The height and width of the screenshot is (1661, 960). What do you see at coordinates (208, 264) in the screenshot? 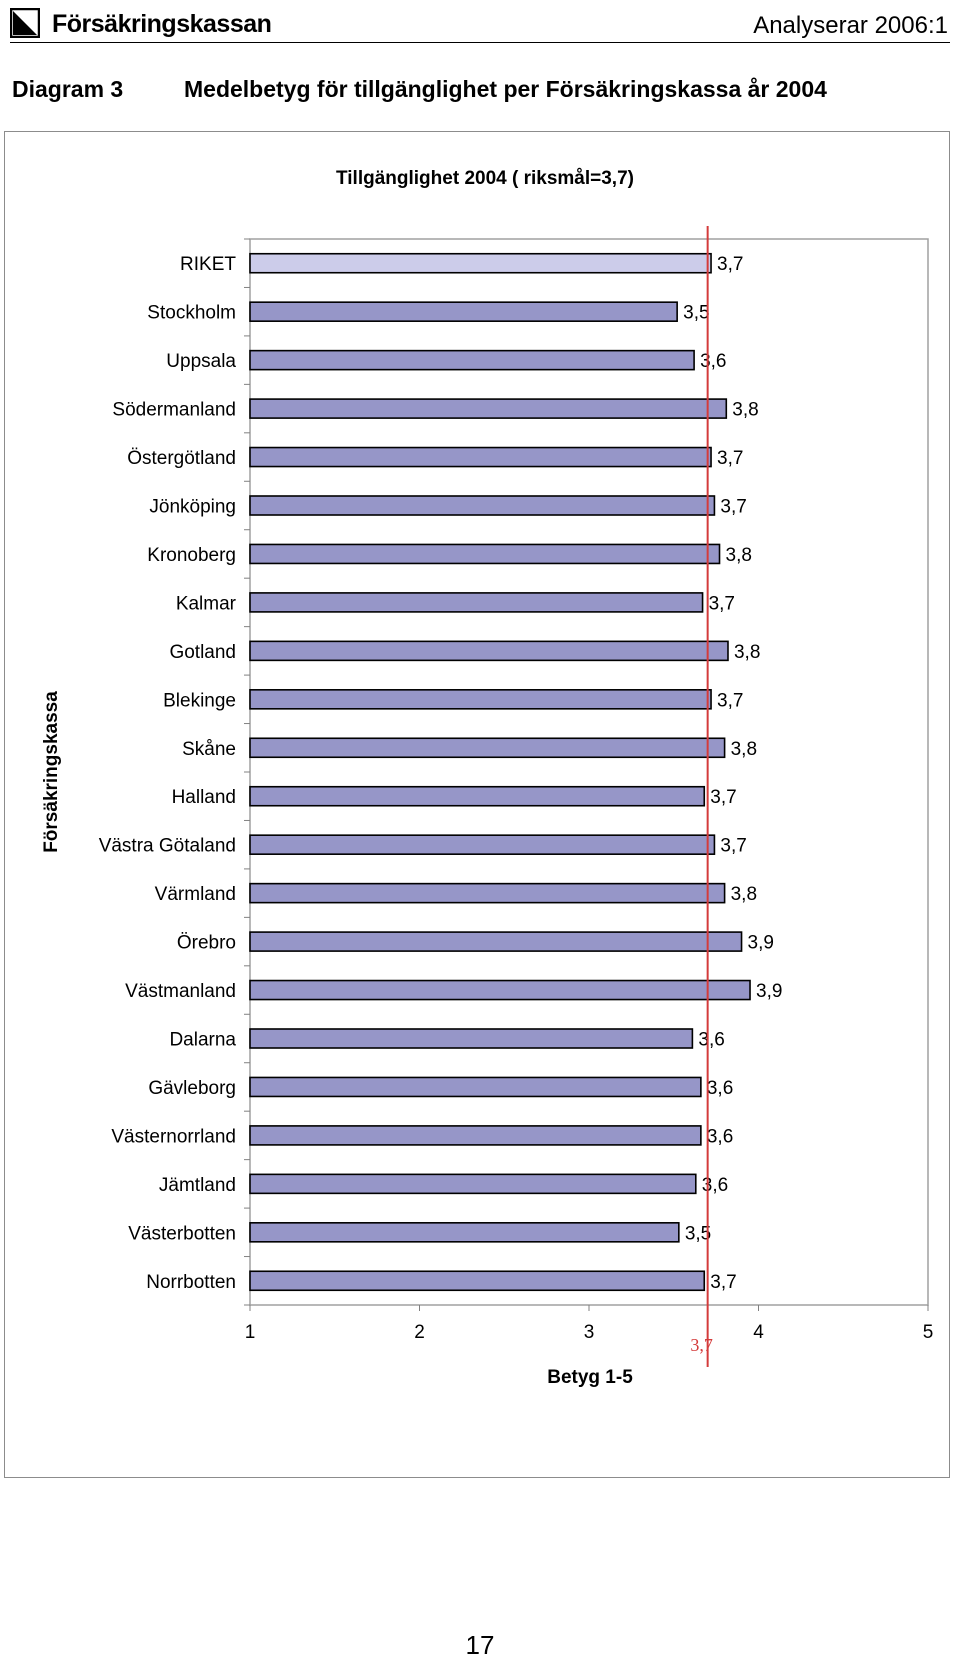
I see `category-label: RIKET` at bounding box center [208, 264].